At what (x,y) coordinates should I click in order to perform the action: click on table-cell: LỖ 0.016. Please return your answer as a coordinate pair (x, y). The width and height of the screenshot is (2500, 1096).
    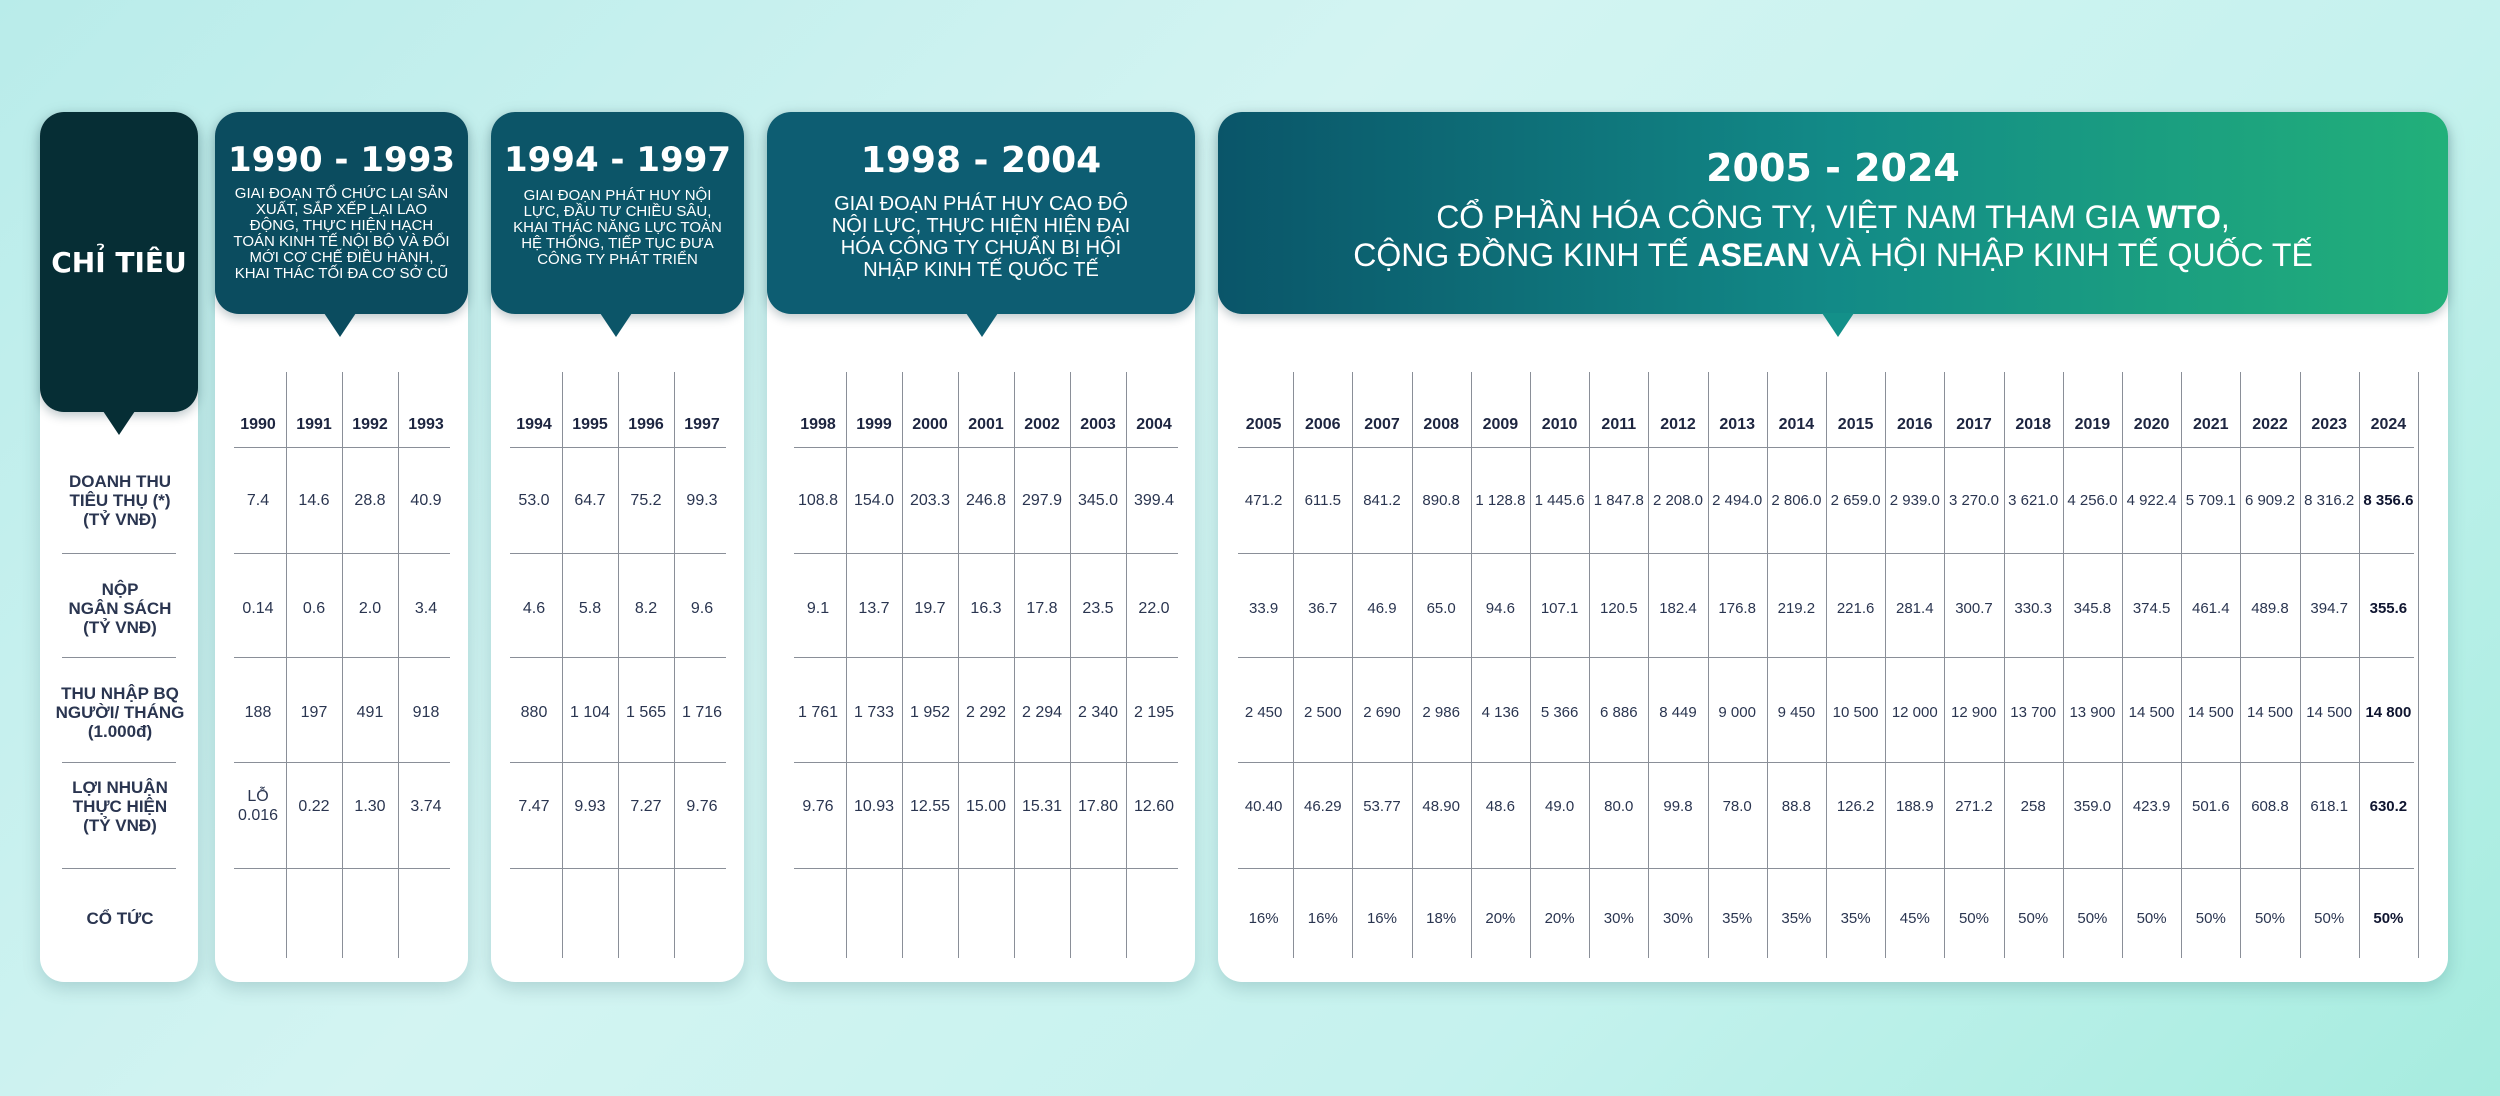
    Looking at the image, I should click on (258, 806).